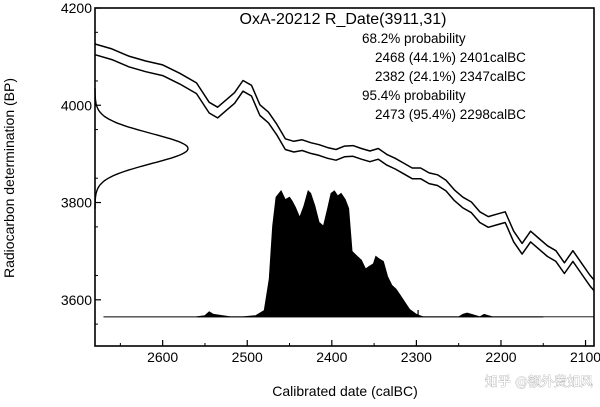 The width and height of the screenshot is (600, 407). Describe the element at coordinates (76, 105) in the screenshot. I see `y-tick-label: 4000` at that location.